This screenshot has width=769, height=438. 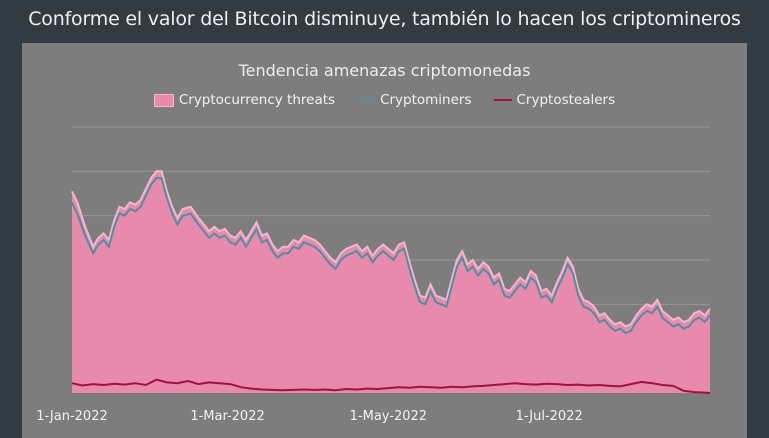 What do you see at coordinates (549, 416) in the screenshot?
I see `x-tick-label: 1-Jul-2022` at bounding box center [549, 416].